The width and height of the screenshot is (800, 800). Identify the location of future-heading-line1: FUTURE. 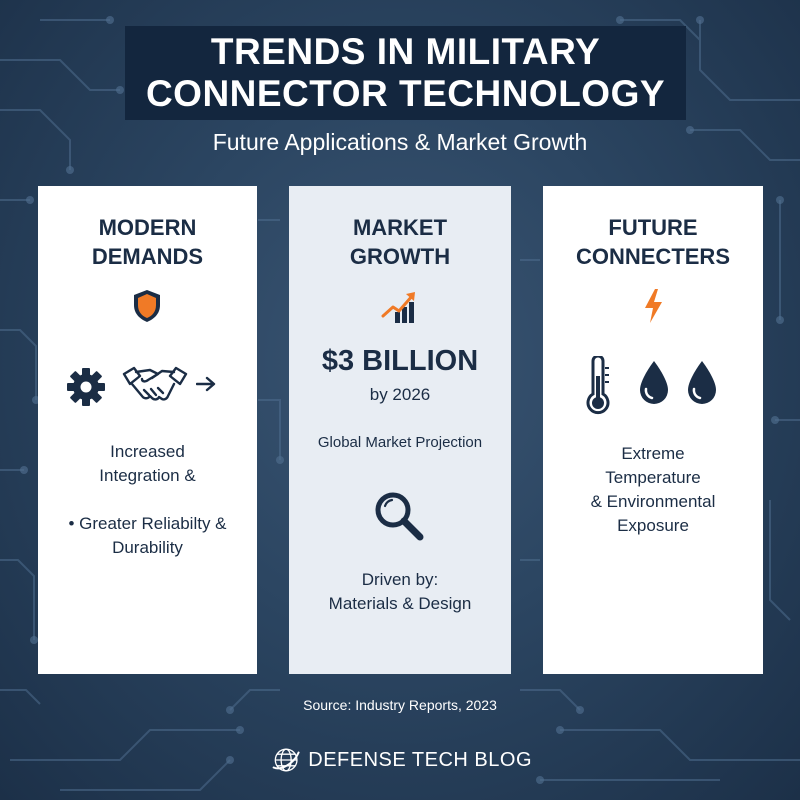
(653, 227).